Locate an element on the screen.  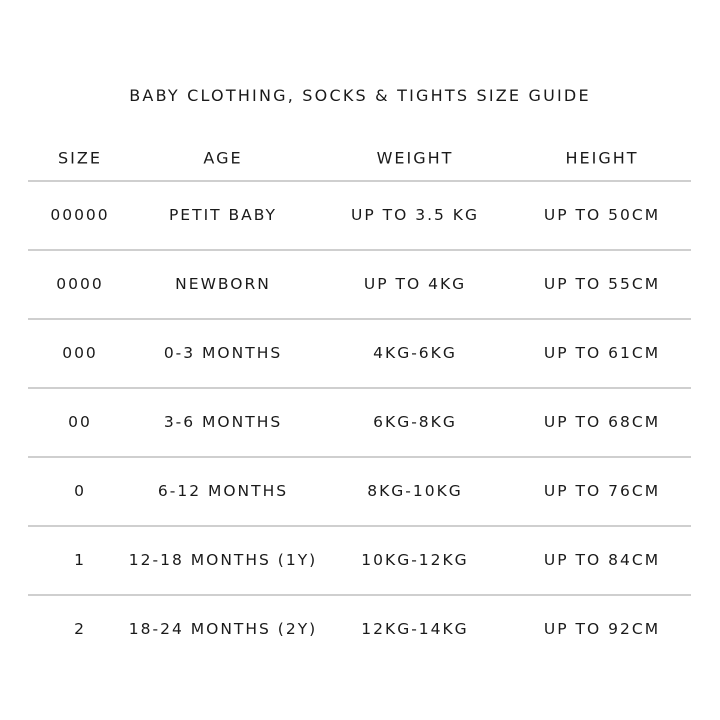
column-header-height: HEIGHT is located at coordinates (602, 158).